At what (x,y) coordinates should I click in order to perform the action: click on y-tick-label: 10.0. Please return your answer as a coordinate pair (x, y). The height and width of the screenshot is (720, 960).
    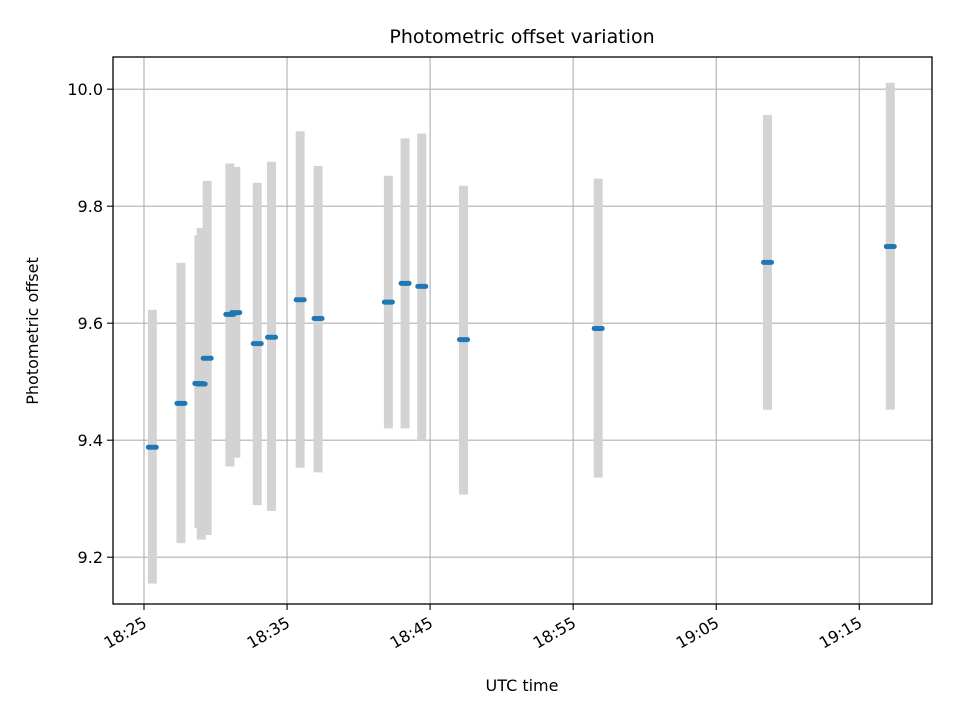
    Looking at the image, I should click on (85, 89).